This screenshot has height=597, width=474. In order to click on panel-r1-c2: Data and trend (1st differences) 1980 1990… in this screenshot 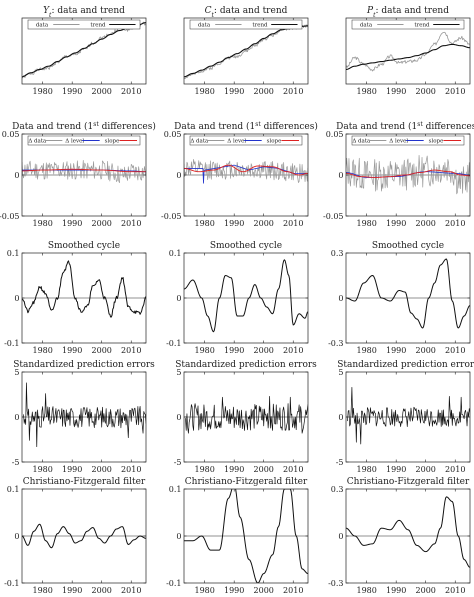, I will do `click(398, 175)`.